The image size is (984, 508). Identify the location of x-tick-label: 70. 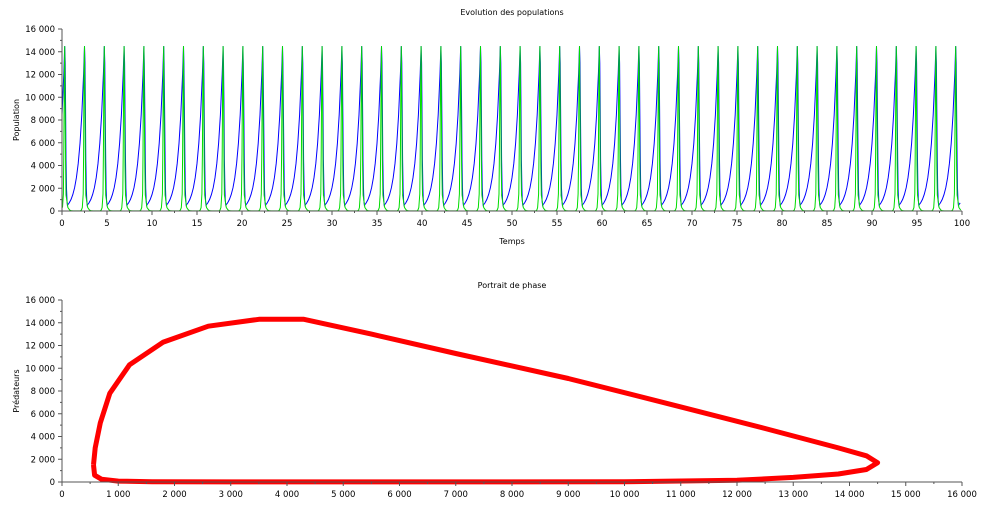
(692, 224).